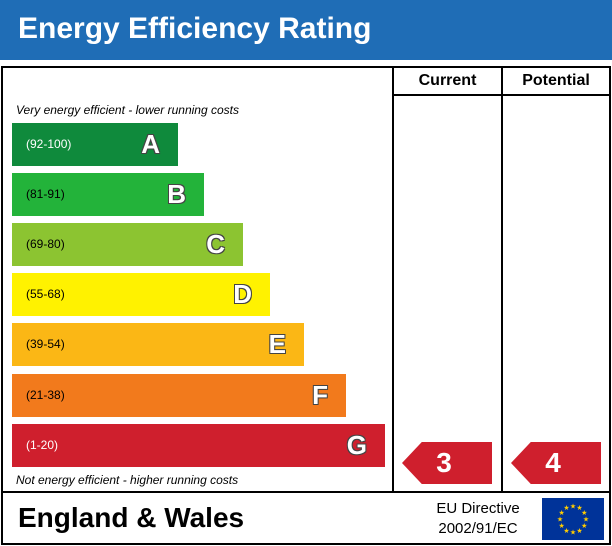 Image resolution: width=612 pixels, height=546 pixels. What do you see at coordinates (198, 445) in the screenshot?
I see `band-g: (1-20) G` at bounding box center [198, 445].